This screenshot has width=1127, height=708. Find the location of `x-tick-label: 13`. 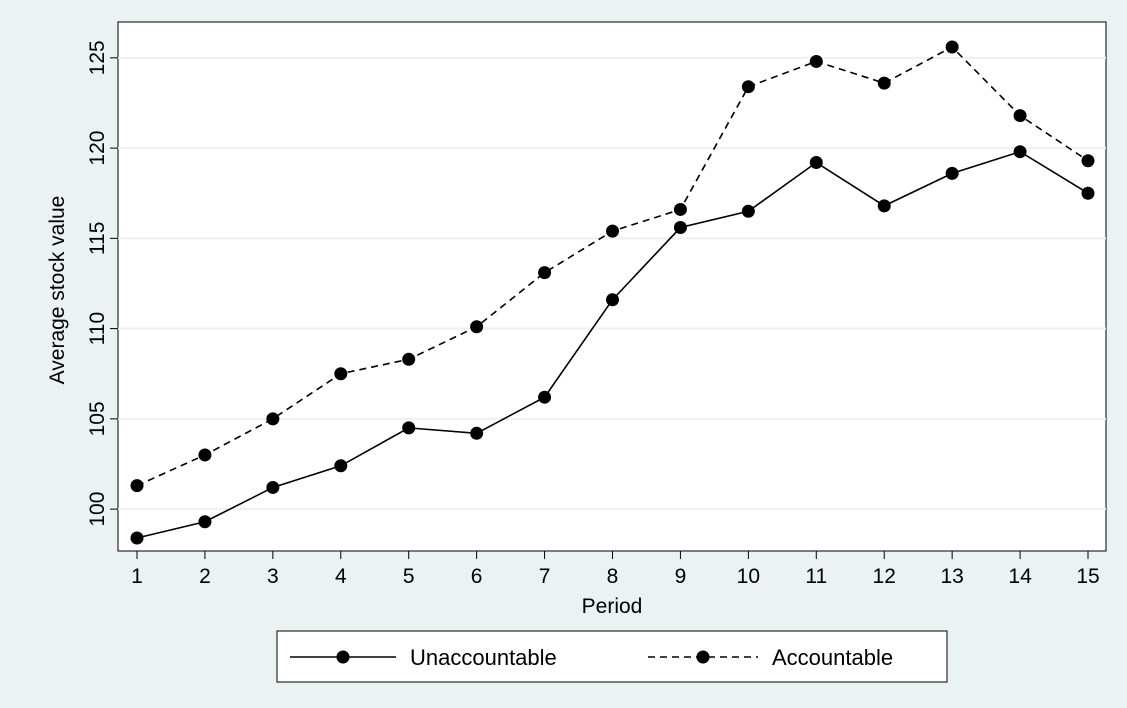

x-tick-label: 13 is located at coordinates (951, 576).